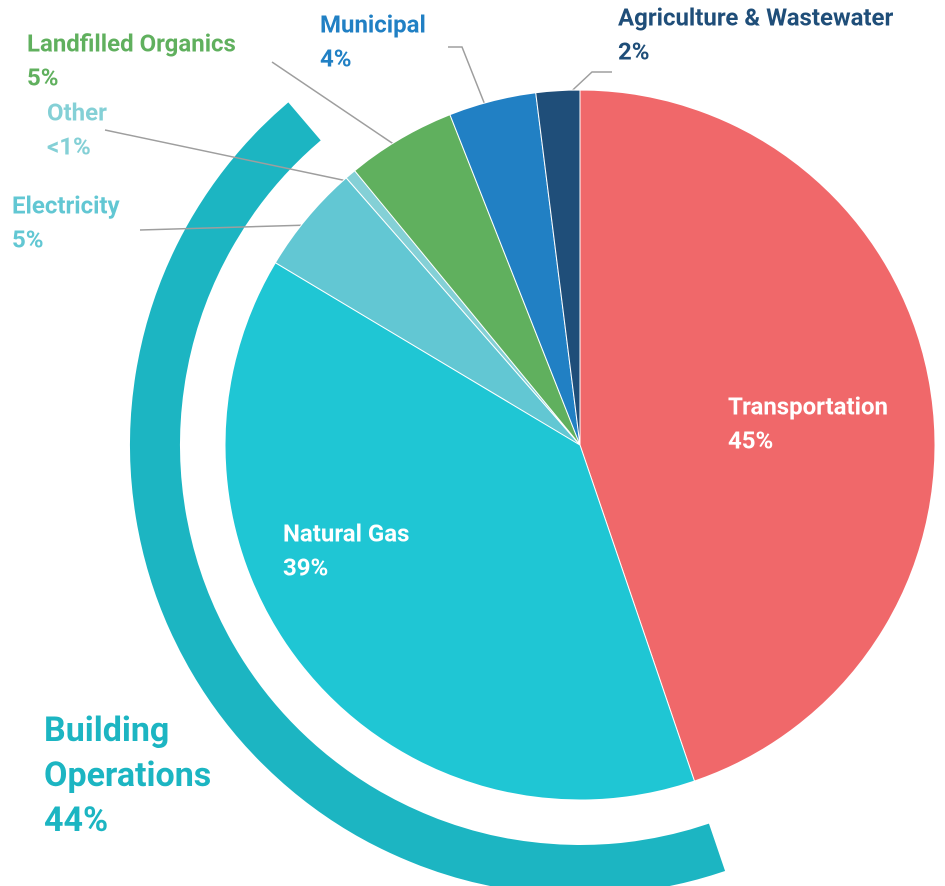 This screenshot has height=886, width=945. What do you see at coordinates (106, 730) in the screenshot?
I see `annotation-text: Building` at bounding box center [106, 730].